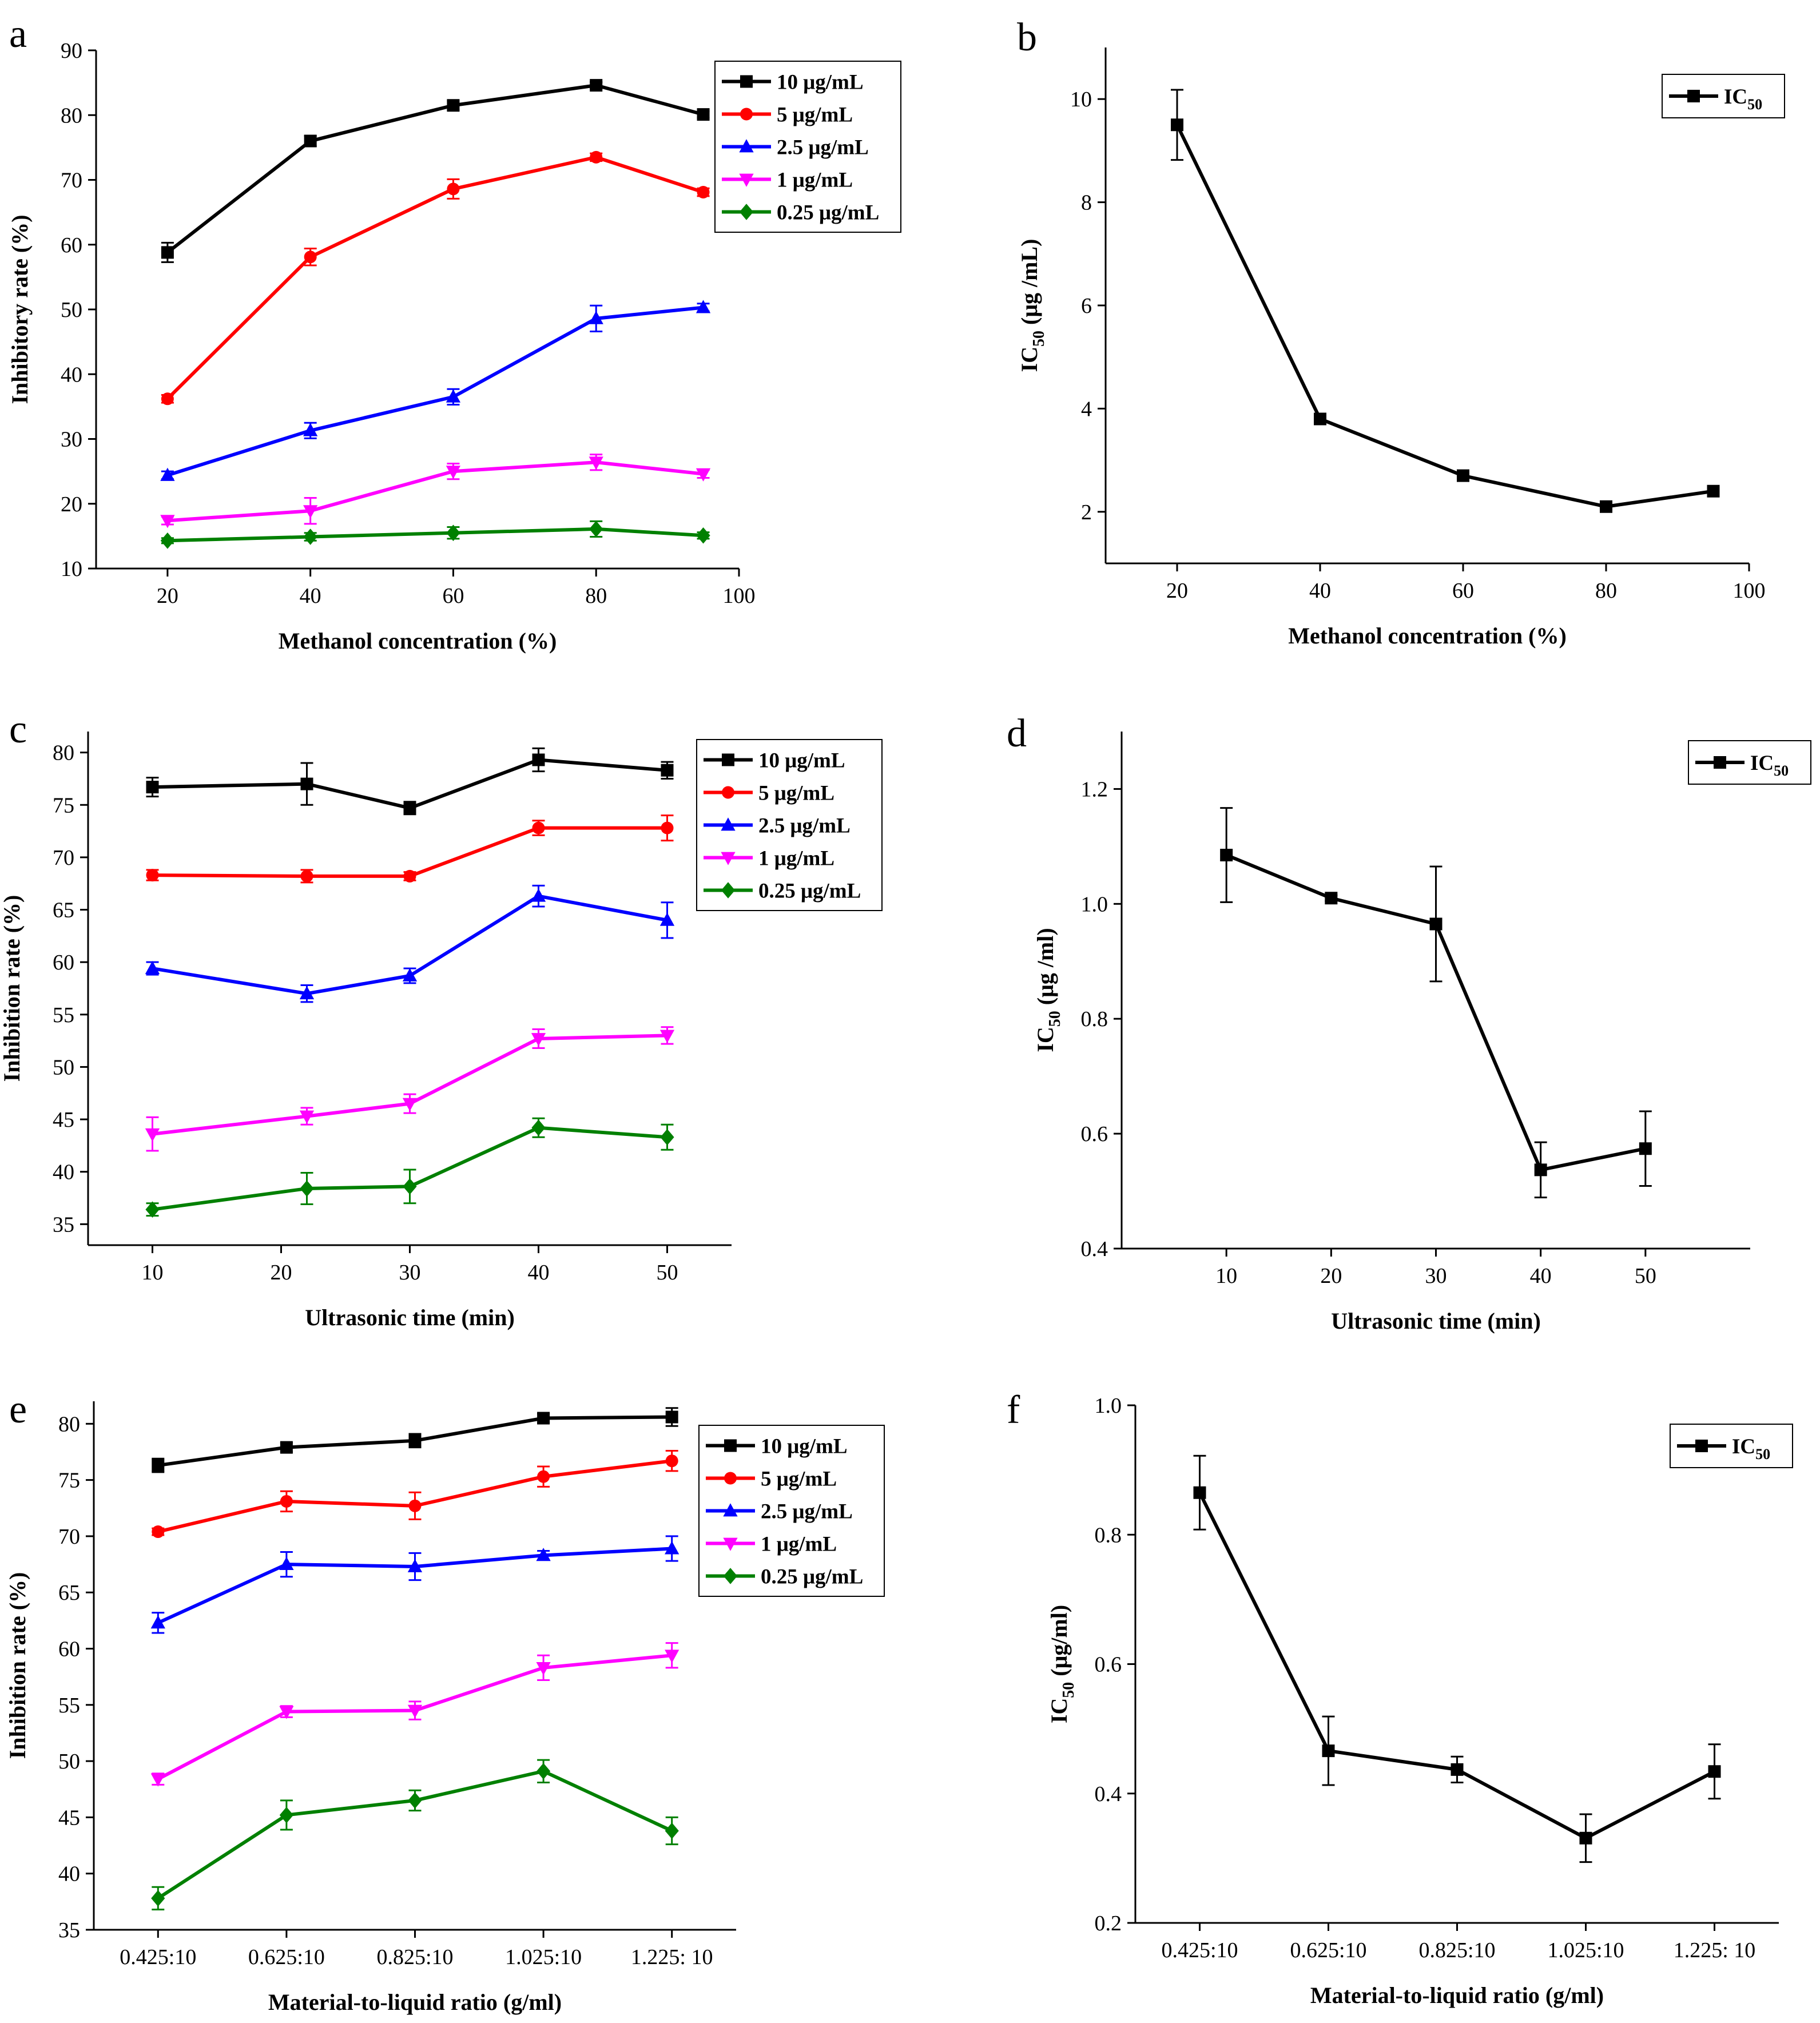 The height and width of the screenshot is (2023, 1820). What do you see at coordinates (1095, 789) in the screenshot?
I see `y-tick-label: 1.2` at bounding box center [1095, 789].